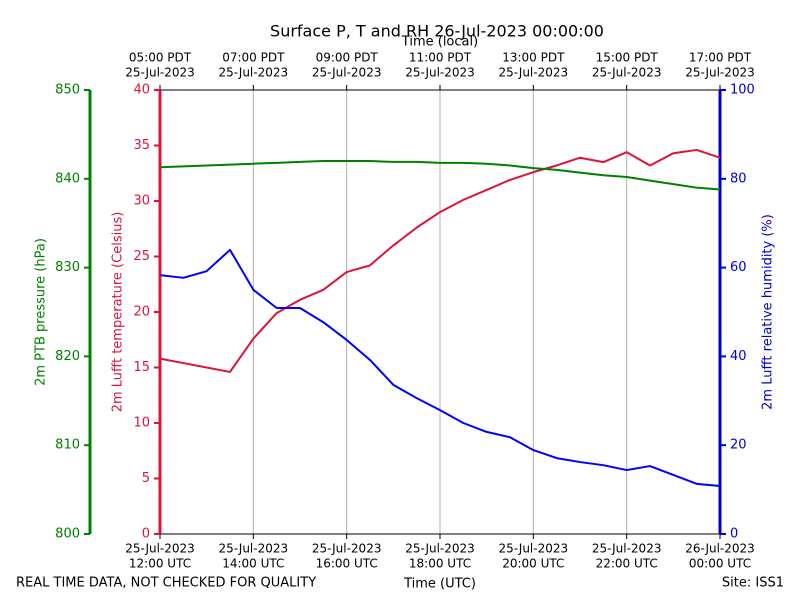 Image resolution: width=800 pixels, height=600 pixels. Describe the element at coordinates (753, 583) in the screenshot. I see `site-label: Site: ISS1` at that location.